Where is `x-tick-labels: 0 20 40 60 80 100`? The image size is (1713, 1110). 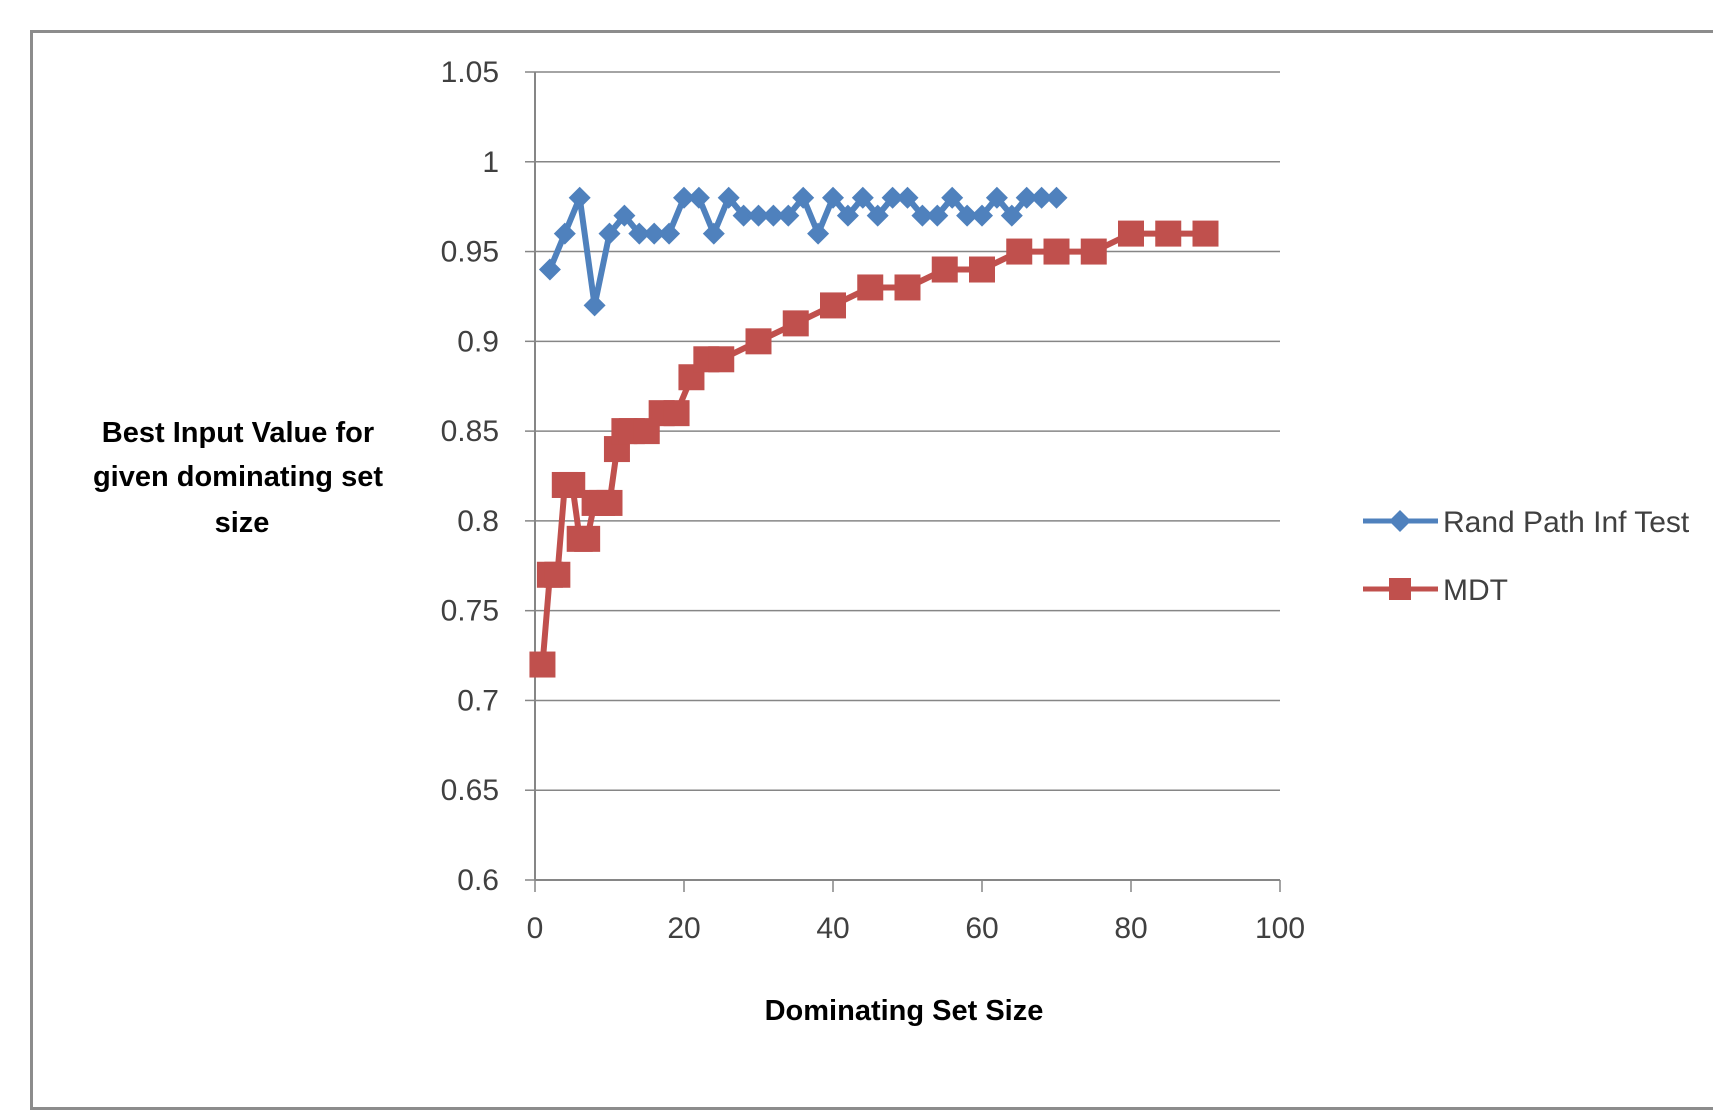
x-tick-labels: 0 20 40 60 80 100 is located at coordinates (916, 928).